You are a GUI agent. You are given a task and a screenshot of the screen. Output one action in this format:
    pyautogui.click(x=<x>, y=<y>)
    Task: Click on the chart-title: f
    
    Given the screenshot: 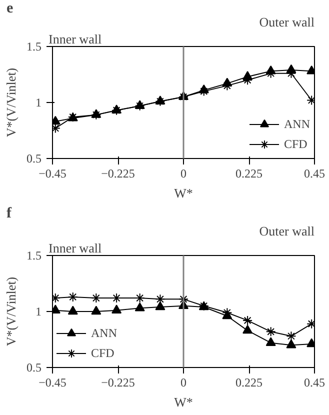 What is the action you would take?
    pyautogui.click(x=9, y=214)
    